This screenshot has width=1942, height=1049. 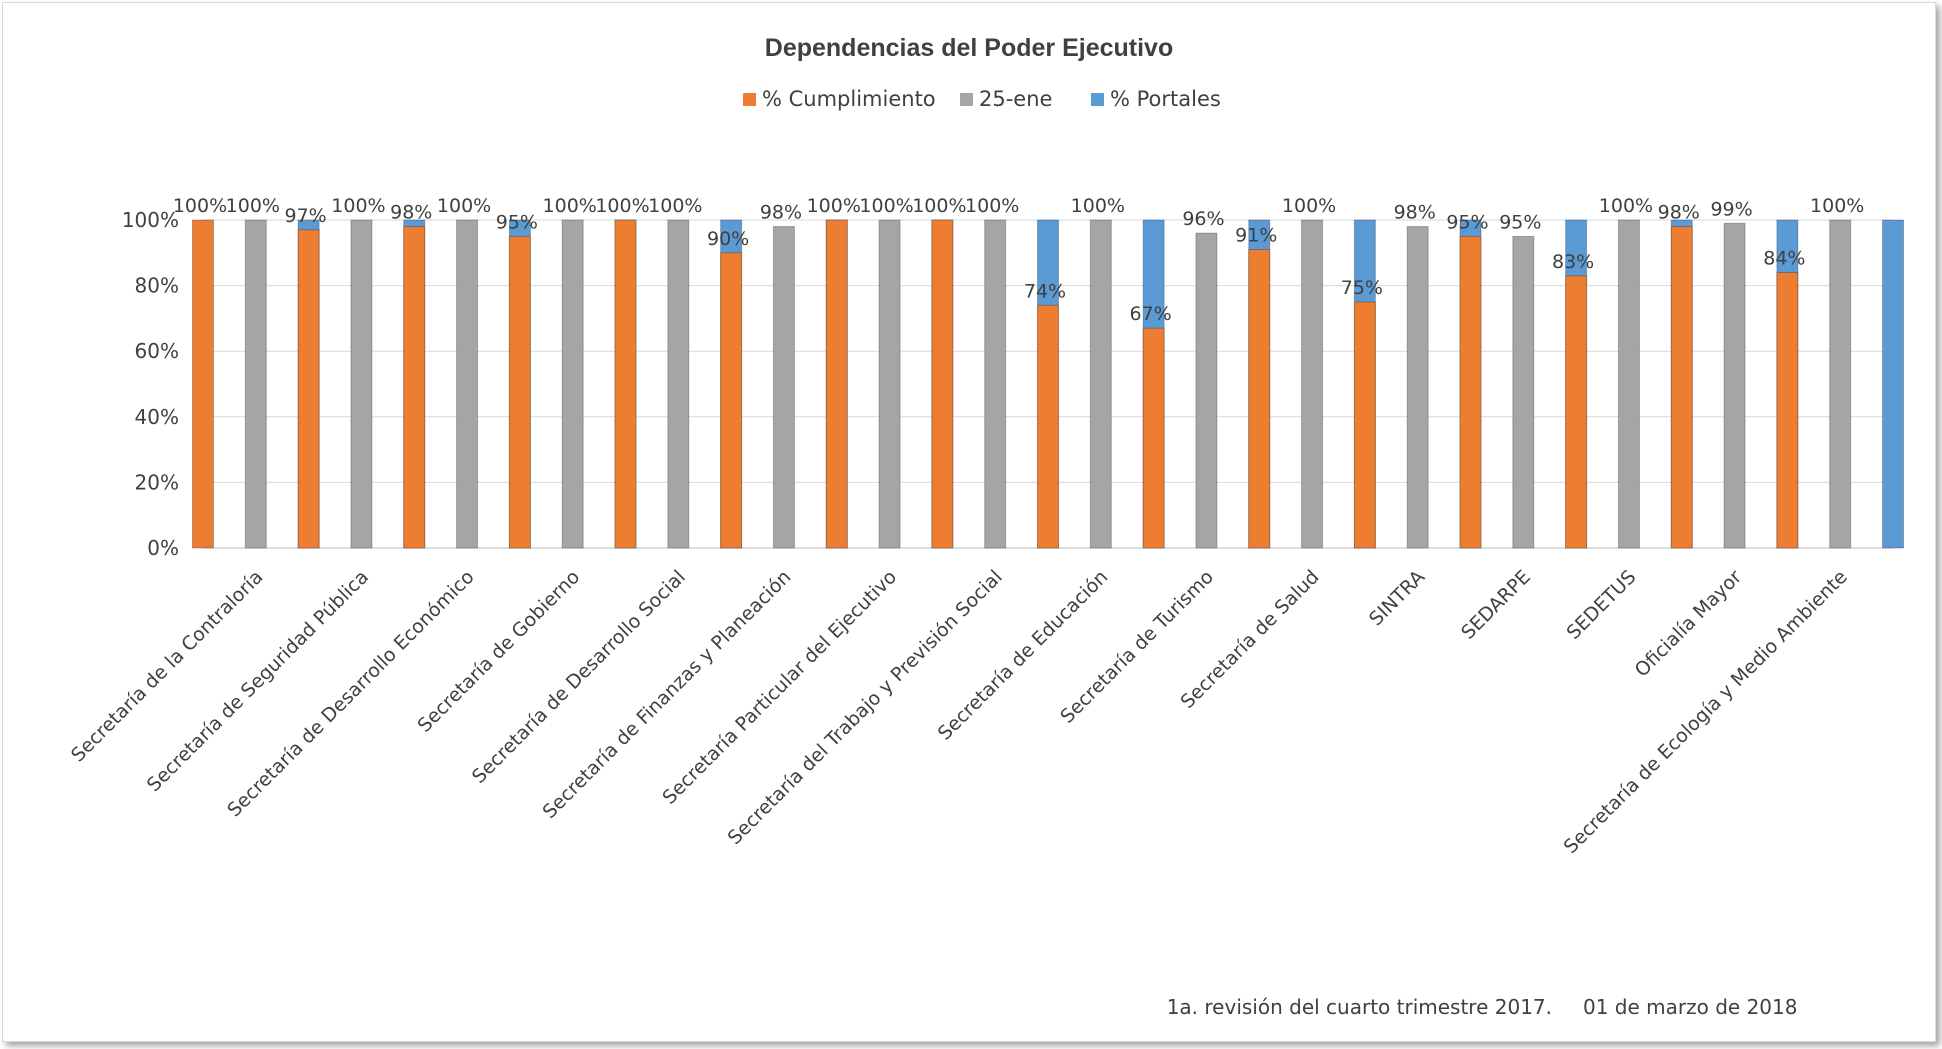 I want to click on footer-revision: 1a. revisión del cuarto trimestre 2017., so click(x=1359, y=1007).